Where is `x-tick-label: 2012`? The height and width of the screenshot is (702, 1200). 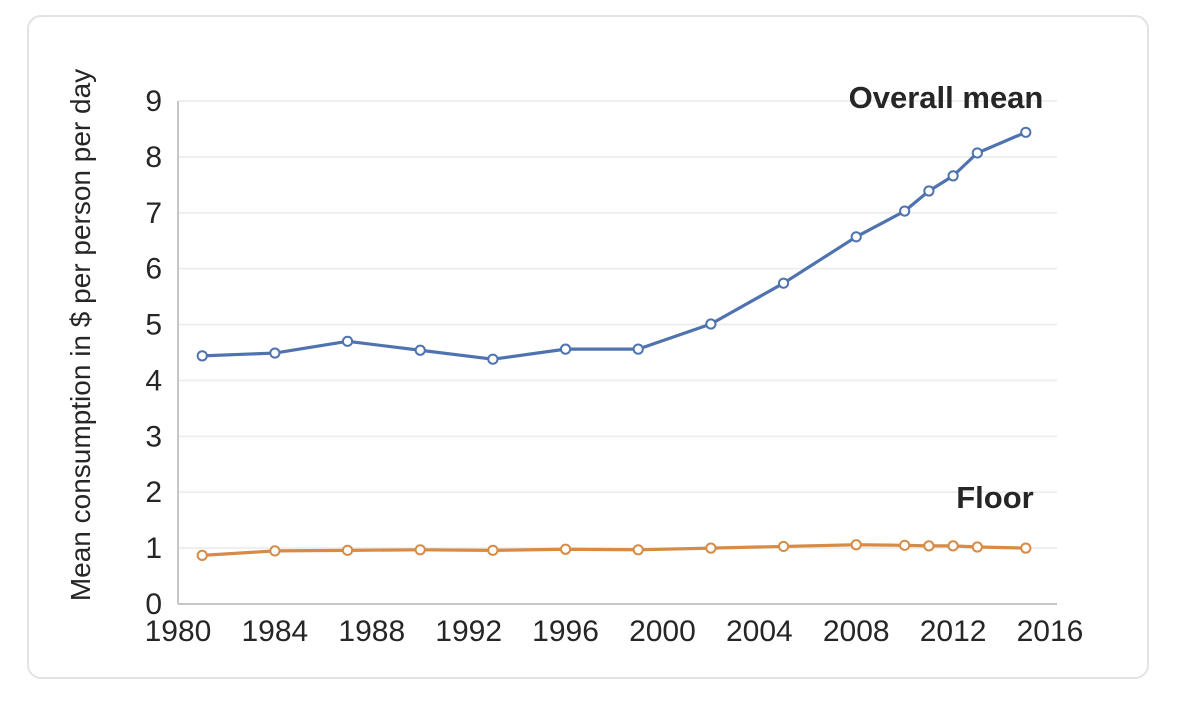
x-tick-label: 2012 is located at coordinates (953, 631).